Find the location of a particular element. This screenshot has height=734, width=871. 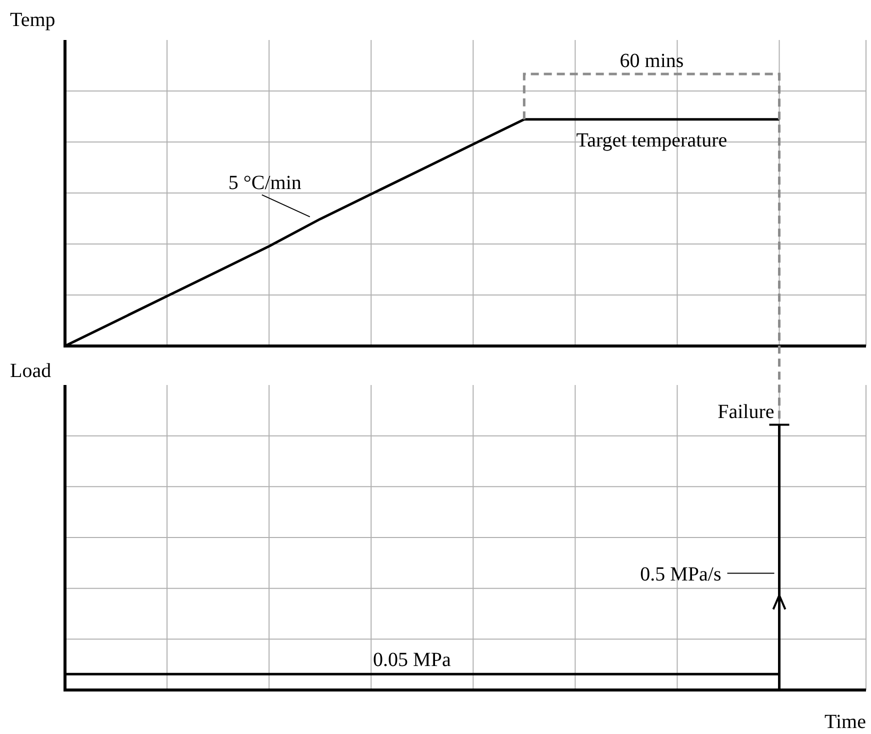

y-axis-title: Temp is located at coordinates (33, 20).